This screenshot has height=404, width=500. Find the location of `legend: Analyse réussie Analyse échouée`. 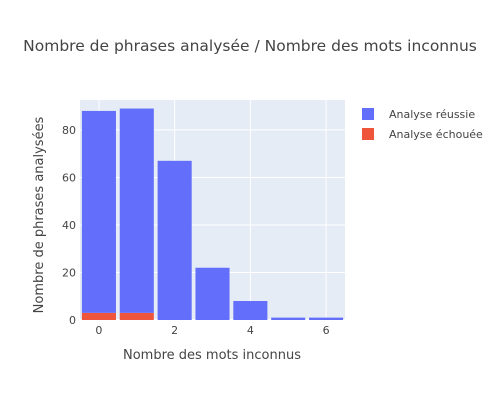

legend: Analyse réussie Analyse échouée is located at coordinates (422, 124).